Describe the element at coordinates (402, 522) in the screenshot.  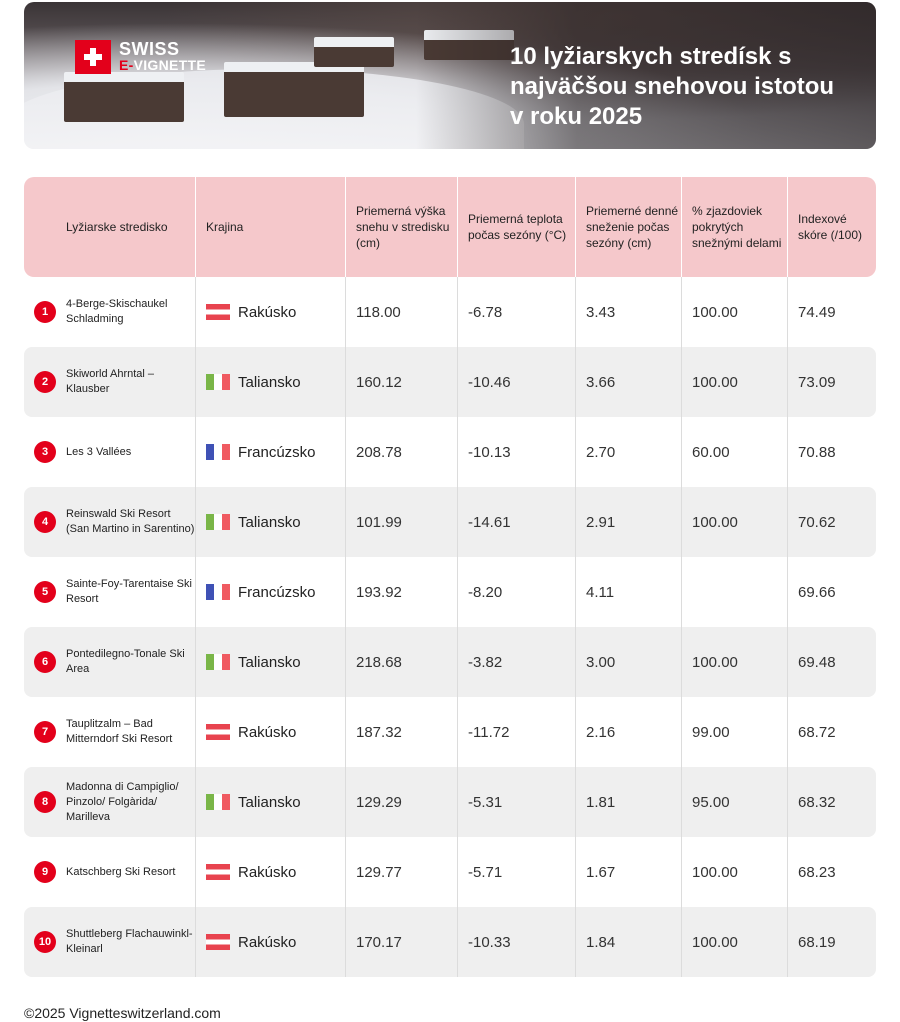
I see `snow-depth-cell: 101.99` at that location.